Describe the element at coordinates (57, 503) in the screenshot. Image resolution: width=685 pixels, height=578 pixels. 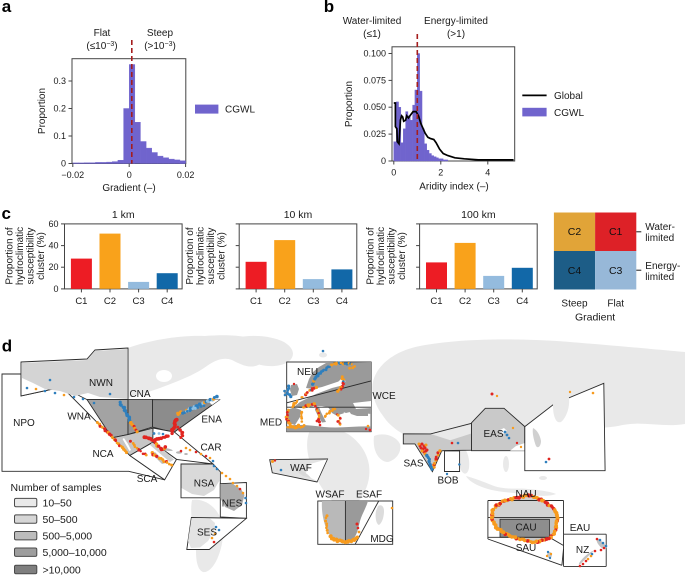
I see `svg-text: 10–50` at that location.